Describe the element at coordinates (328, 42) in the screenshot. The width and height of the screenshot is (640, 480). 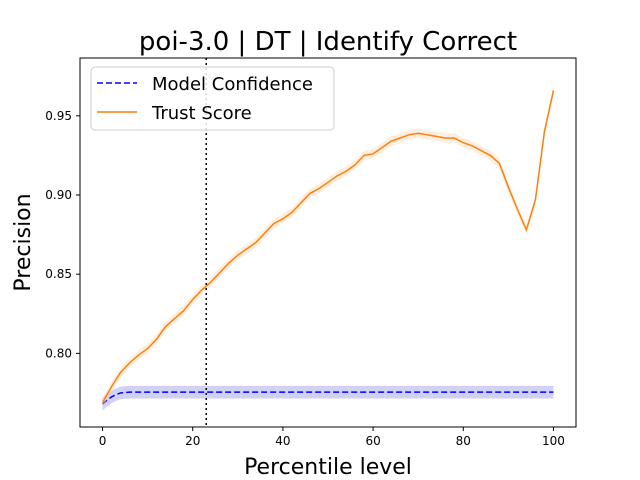
I see `chart-title: poi-3.0 | DT | Identify Correct` at that location.